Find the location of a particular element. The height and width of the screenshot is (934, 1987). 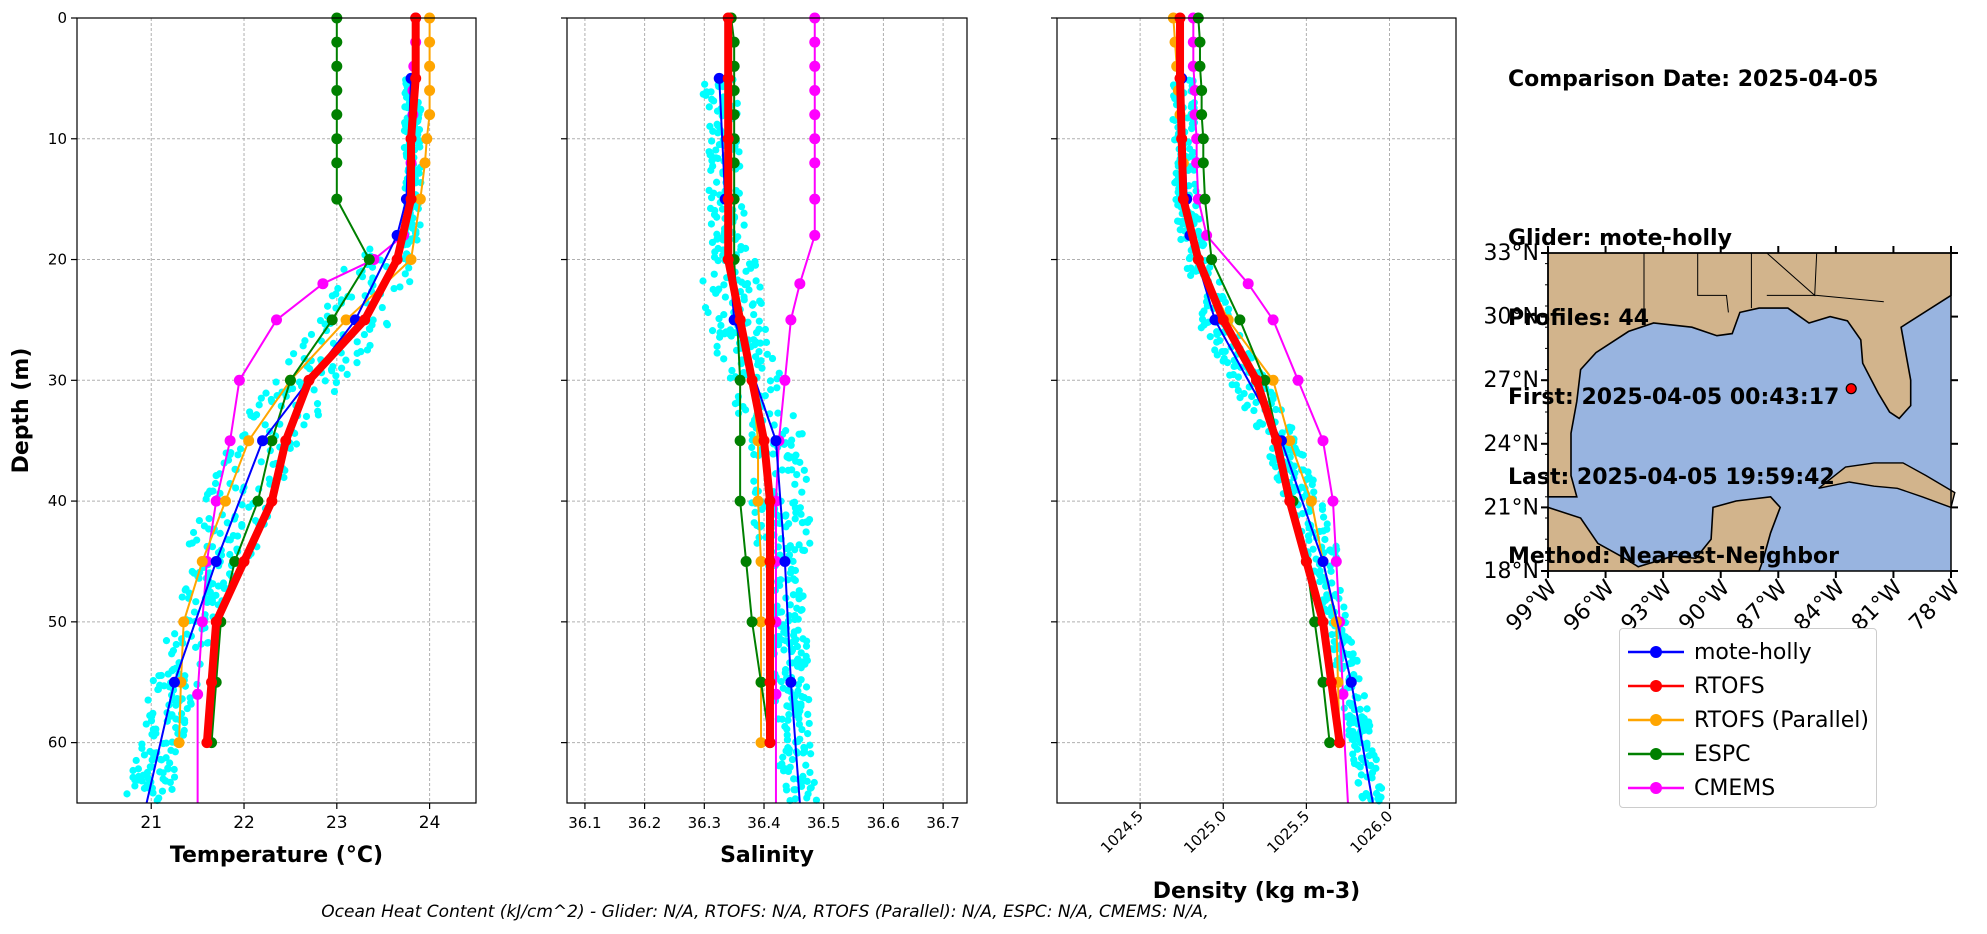

legend-item-cmems: CMEMS is located at coordinates (1748, 788).